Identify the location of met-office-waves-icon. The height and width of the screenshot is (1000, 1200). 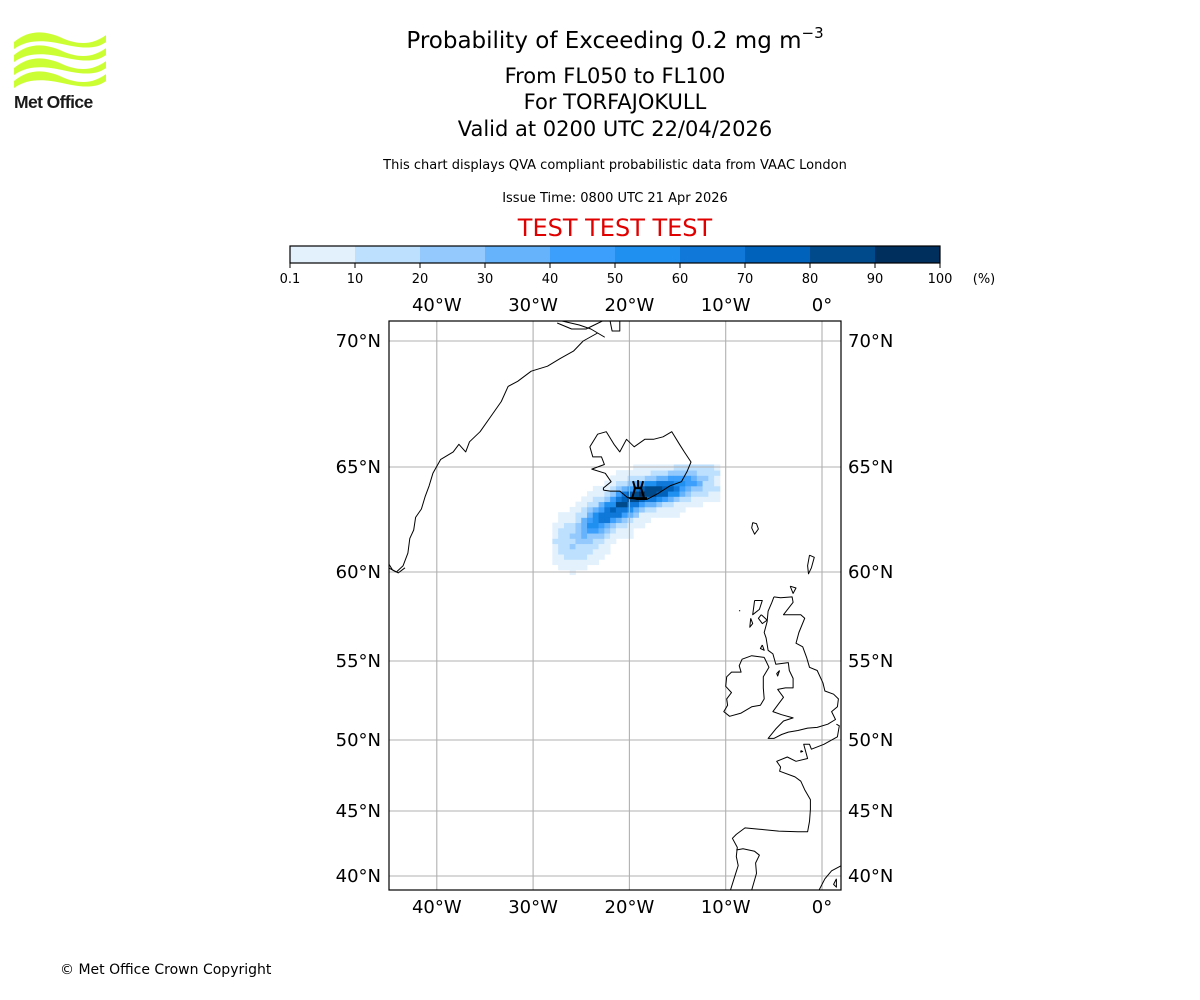
(60, 60).